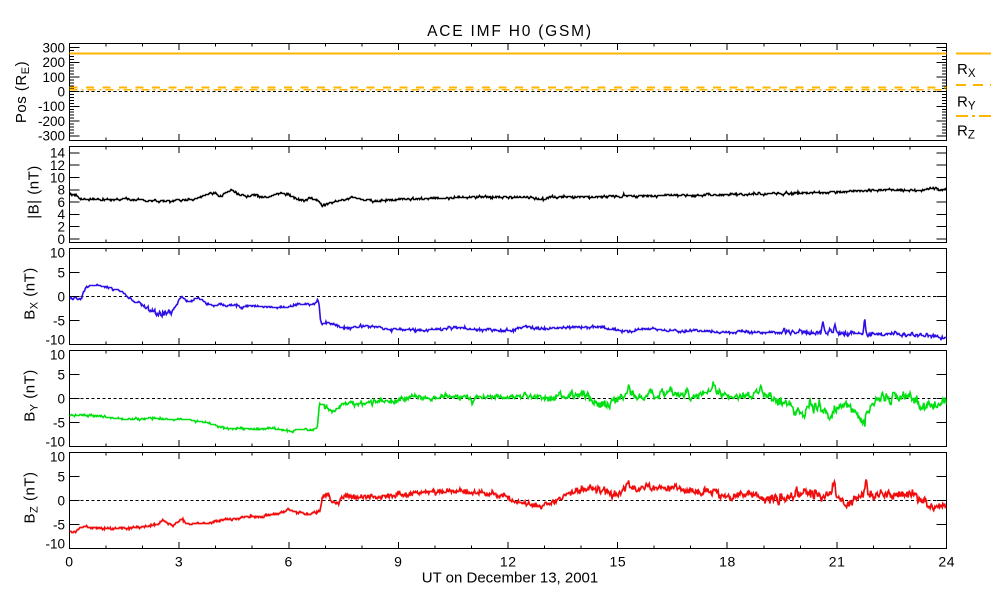 Image resolution: width=993 pixels, height=605 pixels. What do you see at coordinates (946, 562) in the screenshot?
I see `svg-text: 24` at bounding box center [946, 562].